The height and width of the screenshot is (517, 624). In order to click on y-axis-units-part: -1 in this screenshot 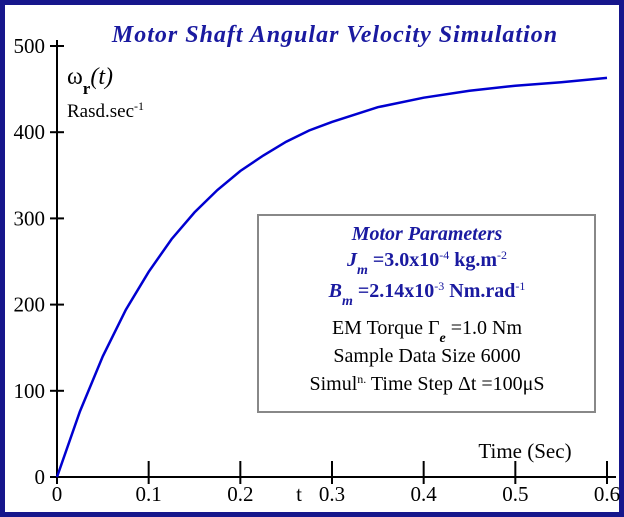, I will do `click(139, 106)`.